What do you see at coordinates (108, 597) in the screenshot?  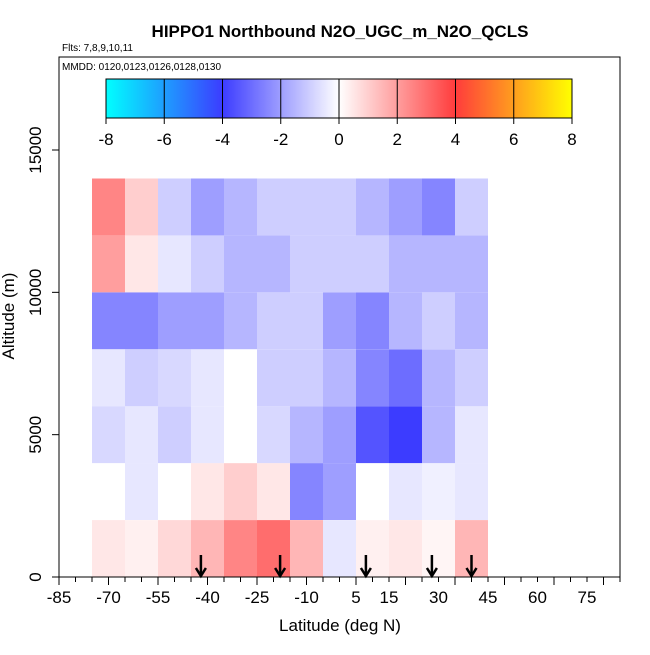 I see `x-tick-label: -70` at bounding box center [108, 597].